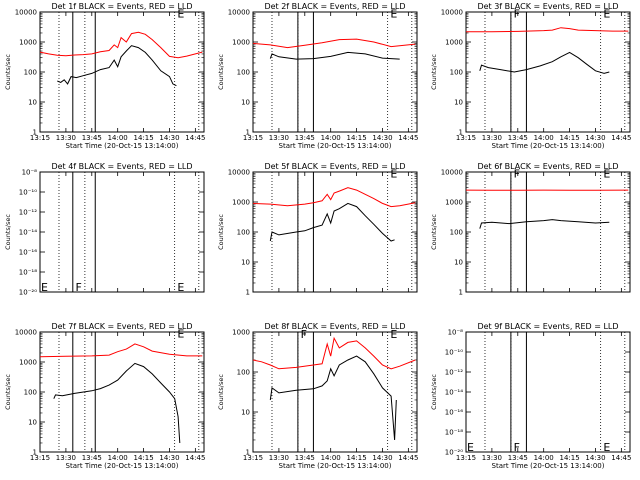  Describe the element at coordinates (334, 326) in the screenshot. I see `panel-title: Det 8f BLACK = Events, RED = LLD` at that location.